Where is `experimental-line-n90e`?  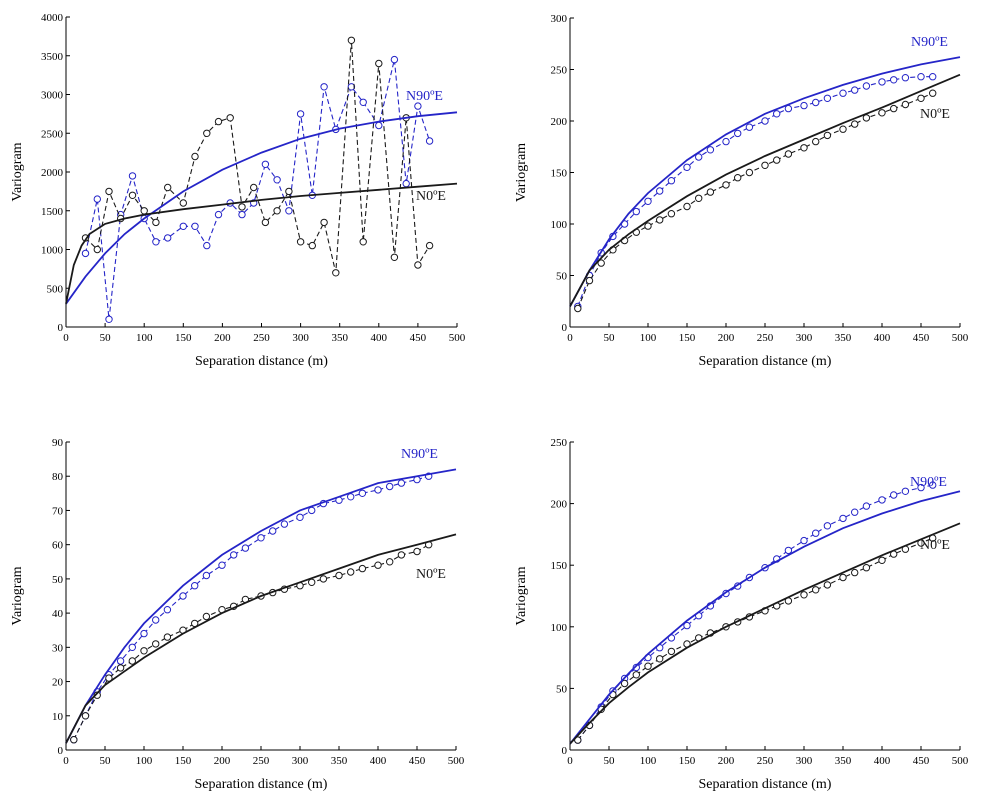 experimental-line-n90e is located at coordinates (251, 607).